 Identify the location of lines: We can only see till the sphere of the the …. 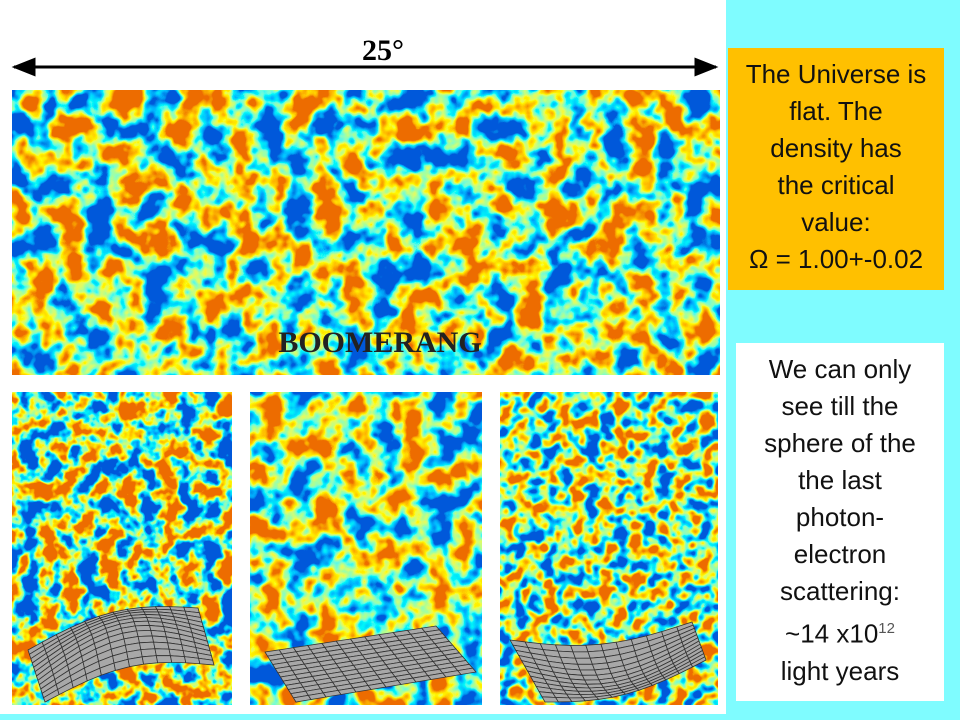
(840, 480).